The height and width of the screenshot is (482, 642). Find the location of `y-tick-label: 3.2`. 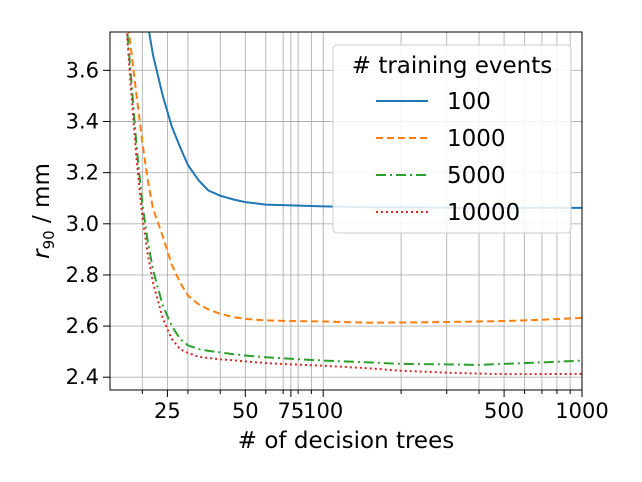

y-tick-label: 3.2 is located at coordinates (82, 173).